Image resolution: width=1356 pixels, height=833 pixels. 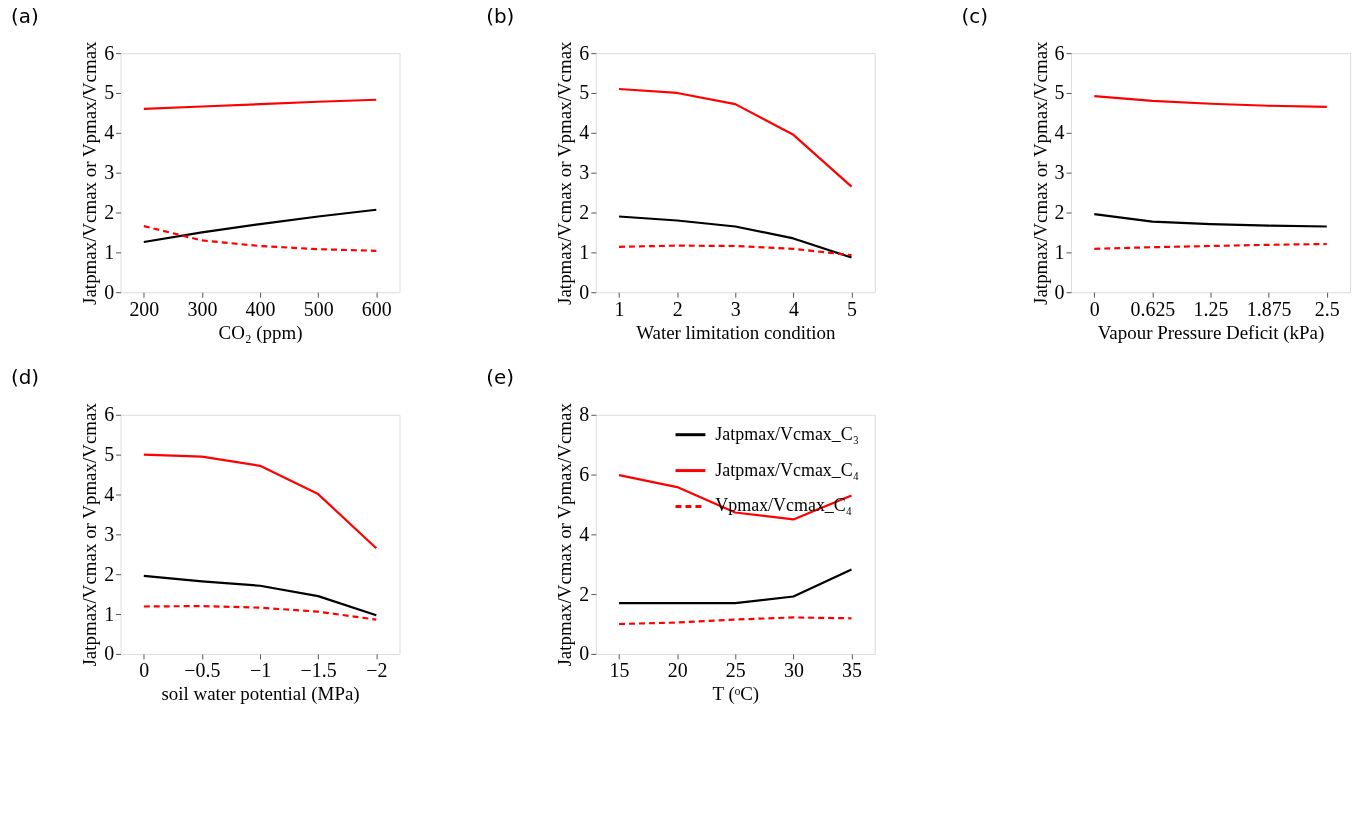 I want to click on x-tick-label: 30, so click(x=793, y=670).